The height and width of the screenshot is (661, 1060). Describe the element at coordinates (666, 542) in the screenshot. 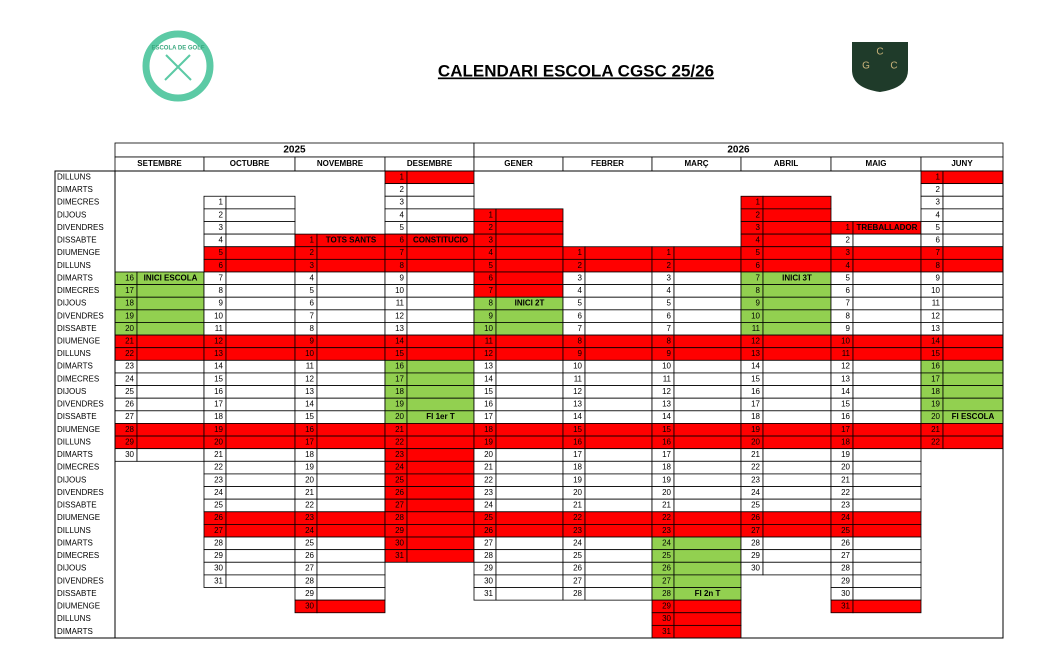

I see `day-number: 24` at that location.